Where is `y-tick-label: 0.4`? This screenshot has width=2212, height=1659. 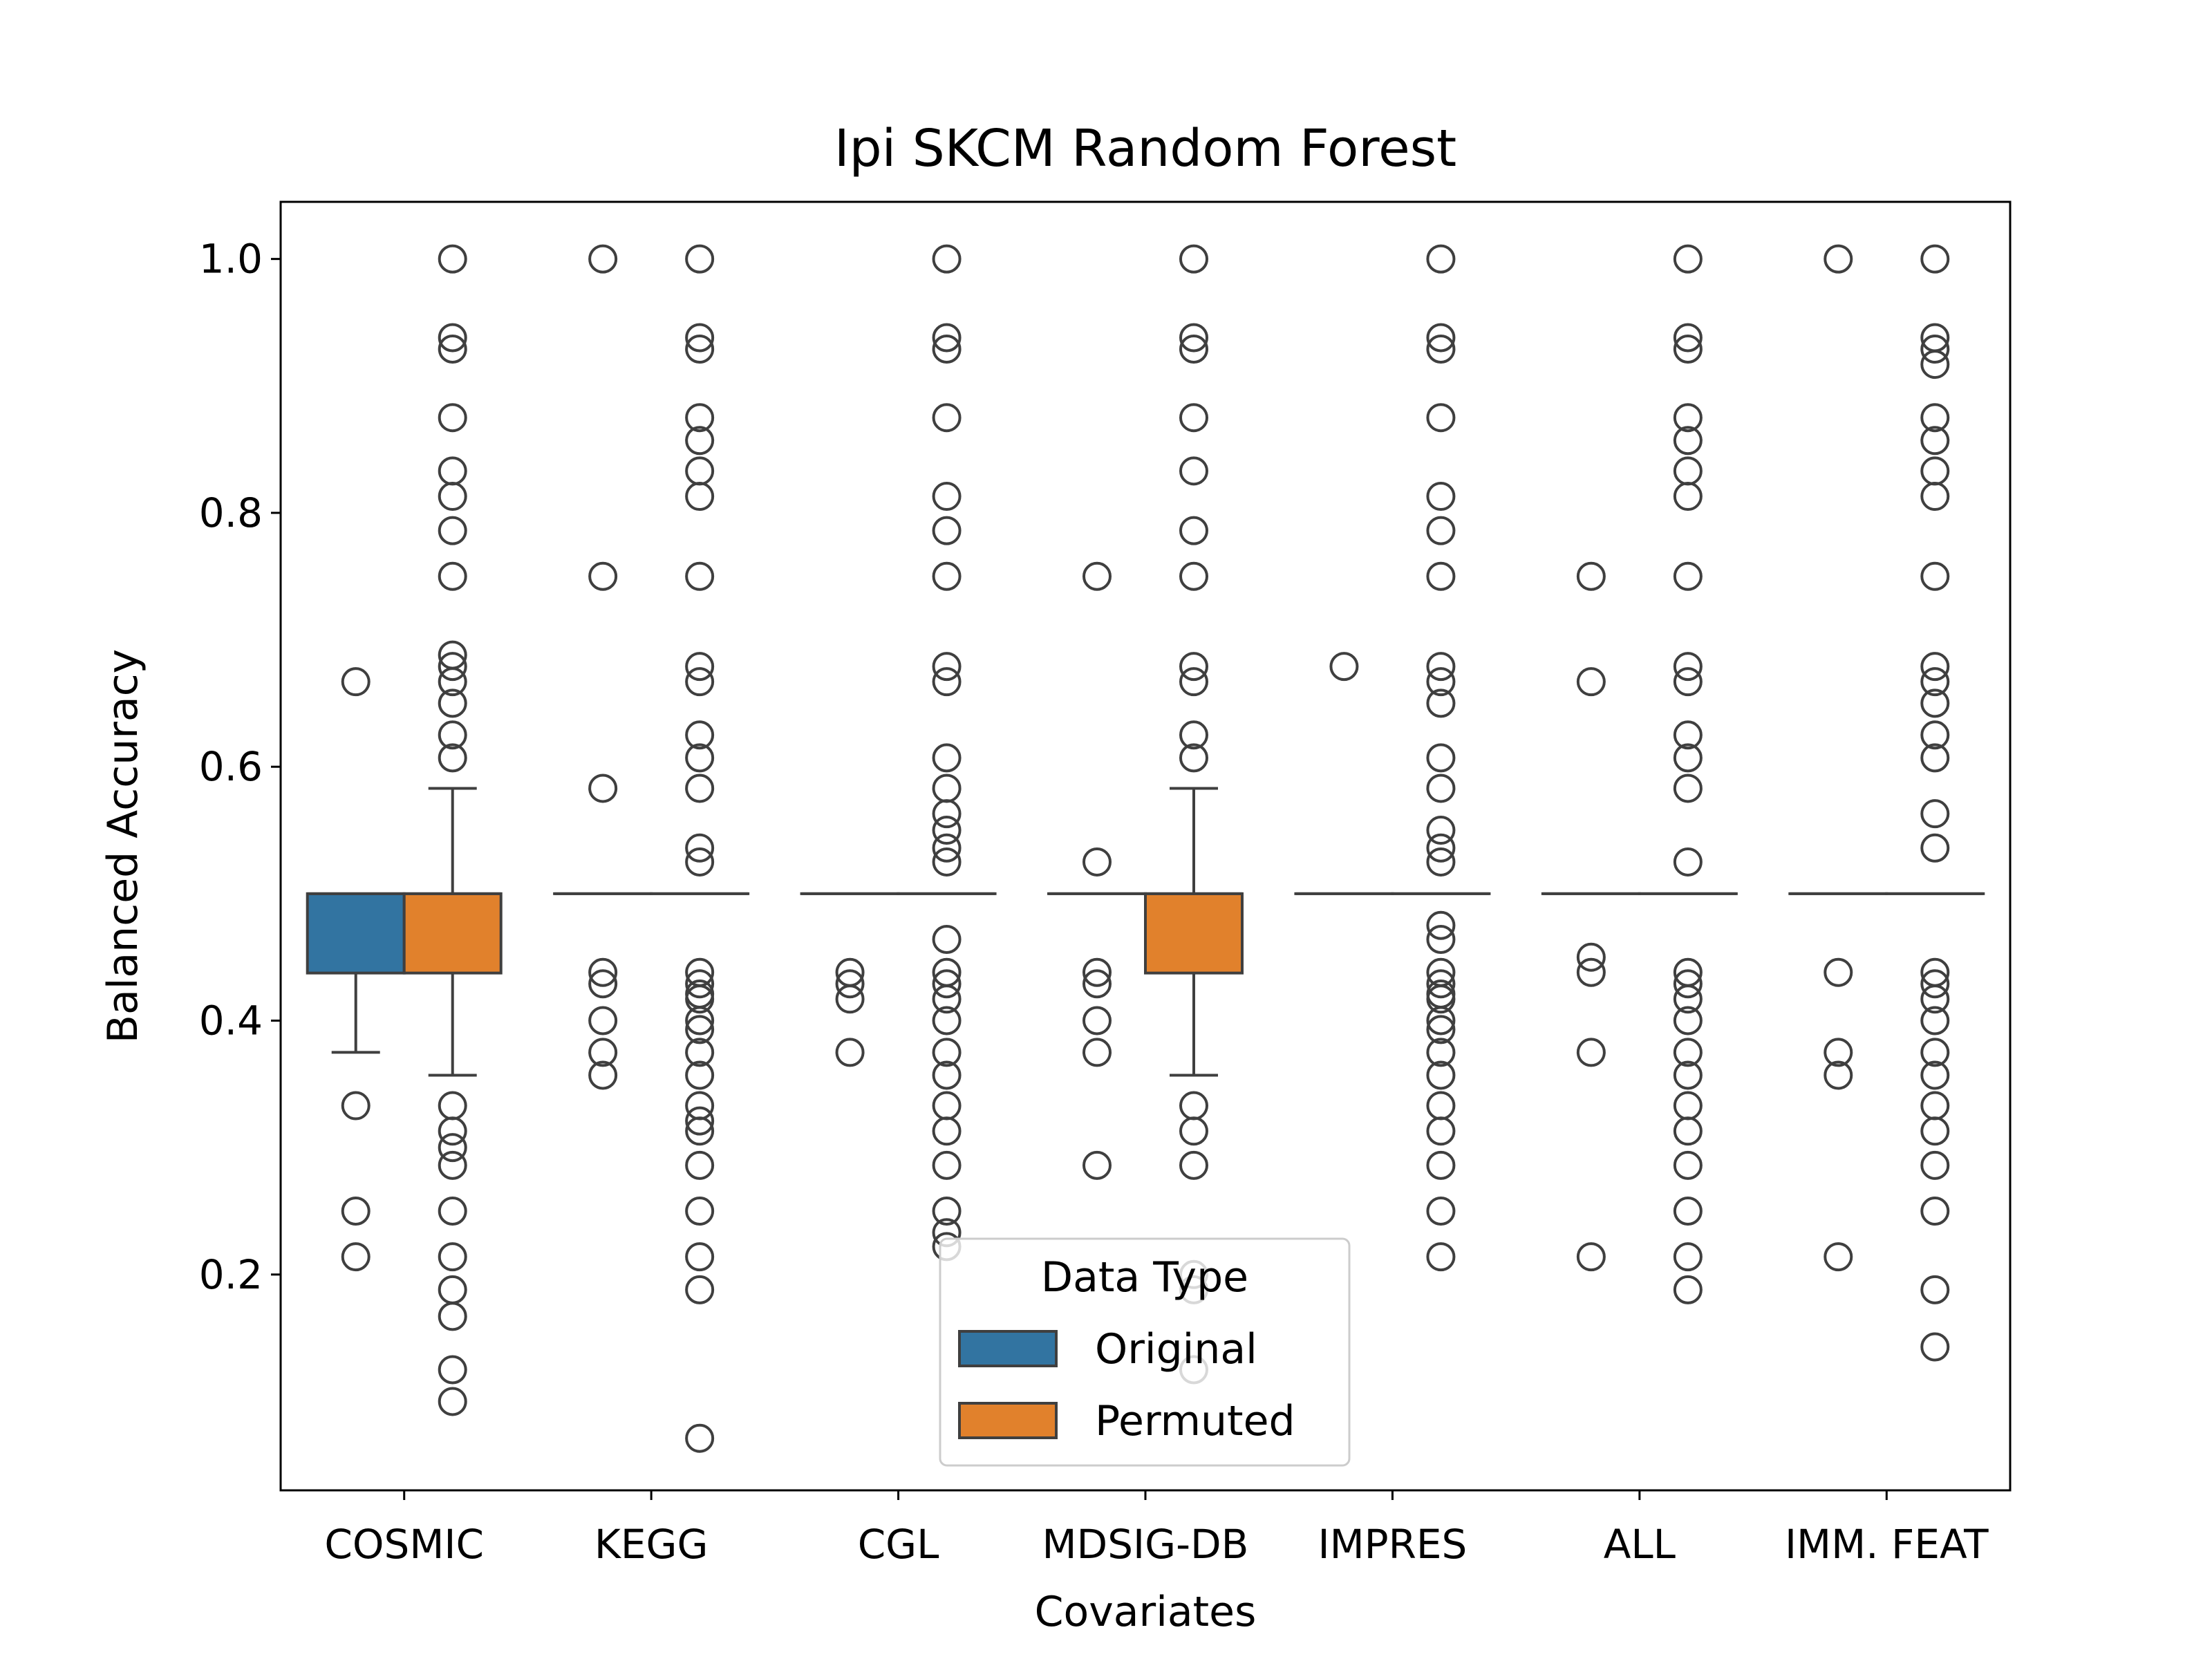
y-tick-label: 0.4 is located at coordinates (231, 1020).